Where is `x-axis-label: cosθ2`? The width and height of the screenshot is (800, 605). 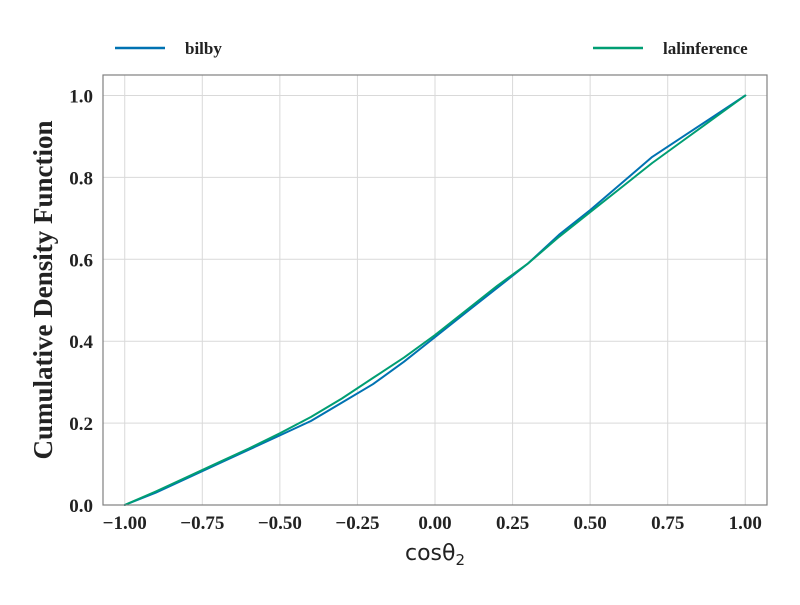 x-axis-label: cosθ2 is located at coordinates (435, 555).